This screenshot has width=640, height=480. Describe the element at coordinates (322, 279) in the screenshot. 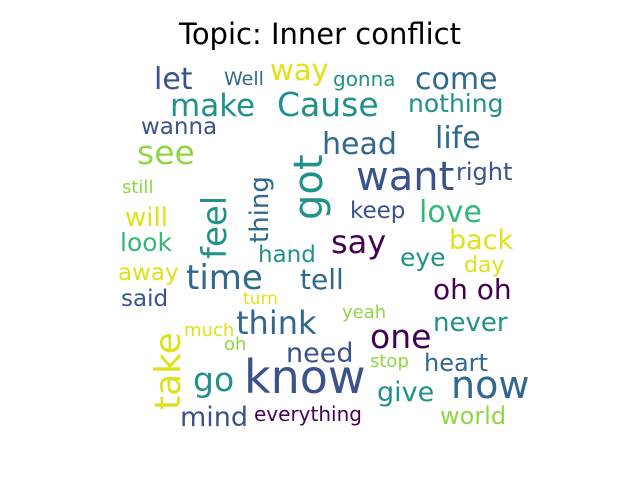

I see `word-tell: tell` at that location.